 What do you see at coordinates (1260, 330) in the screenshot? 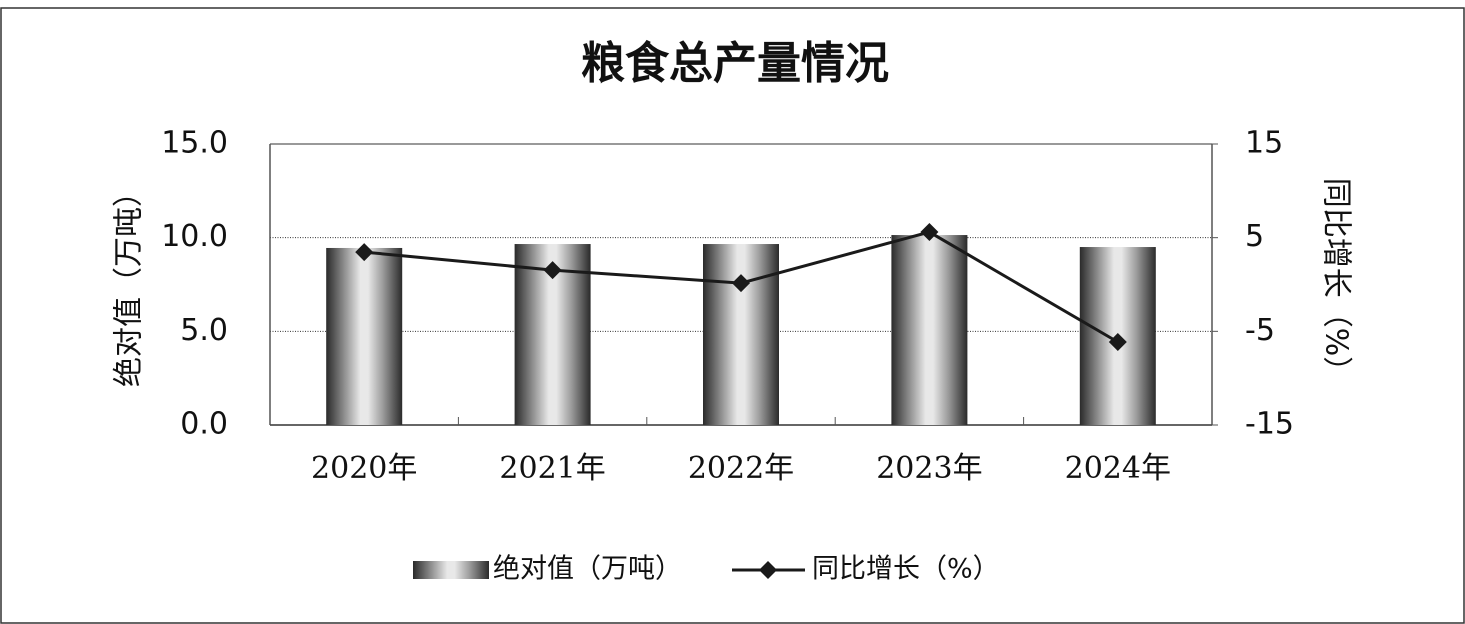
I see `y2-tick-label: -5` at bounding box center [1260, 330].